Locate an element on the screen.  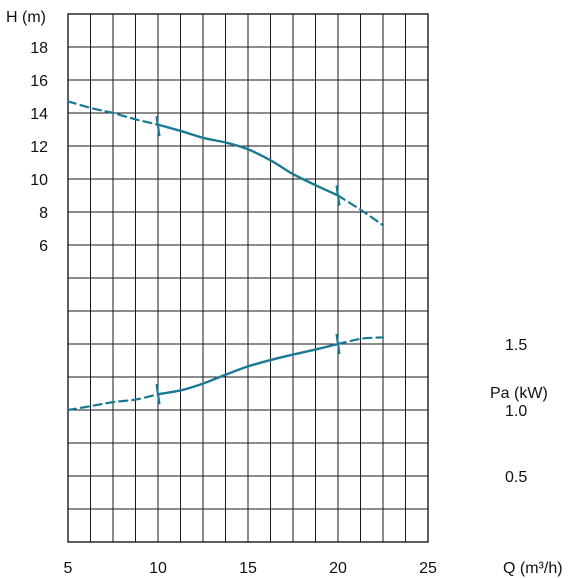
h-tick-label: 18 is located at coordinates (39, 48).